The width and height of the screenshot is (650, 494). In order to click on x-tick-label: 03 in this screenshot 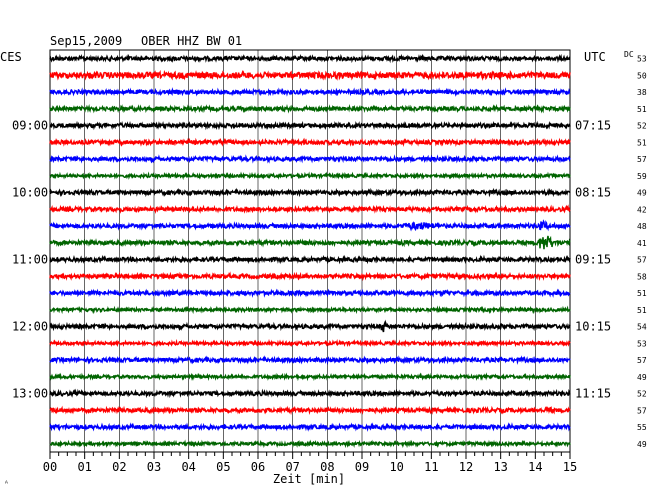, I will do `click(154, 467)`.